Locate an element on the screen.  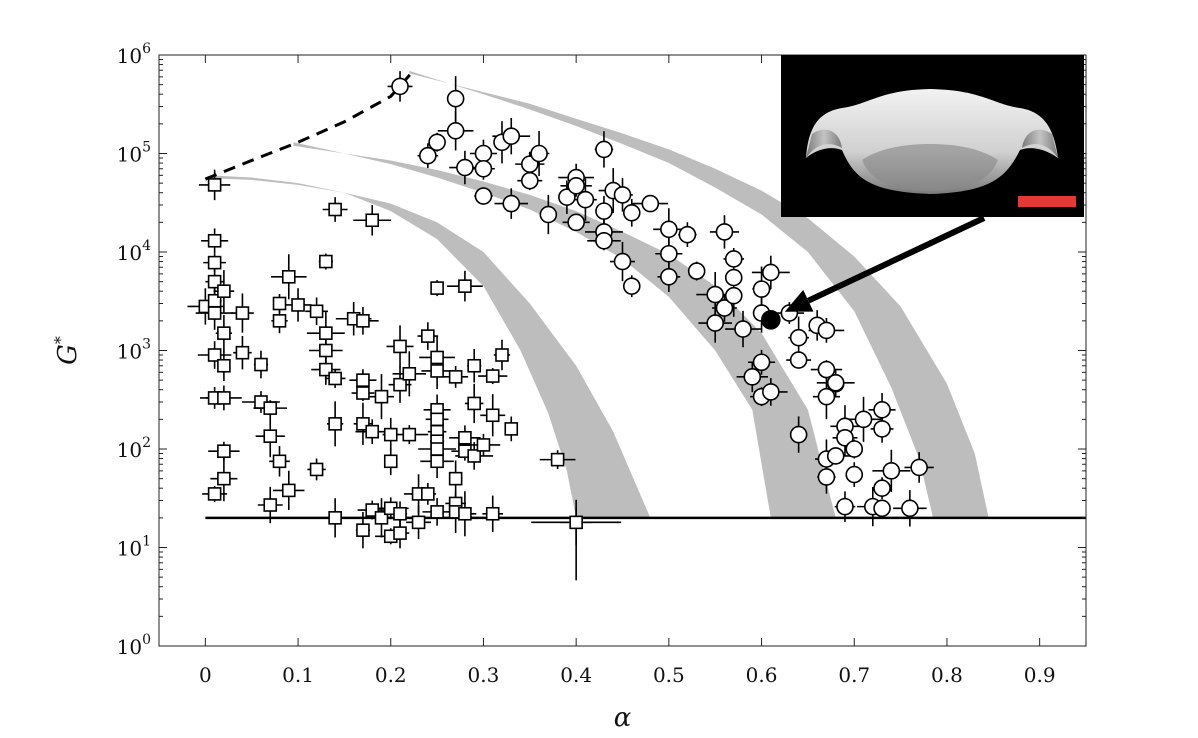
x-axis-title: α is located at coordinates (623, 718).